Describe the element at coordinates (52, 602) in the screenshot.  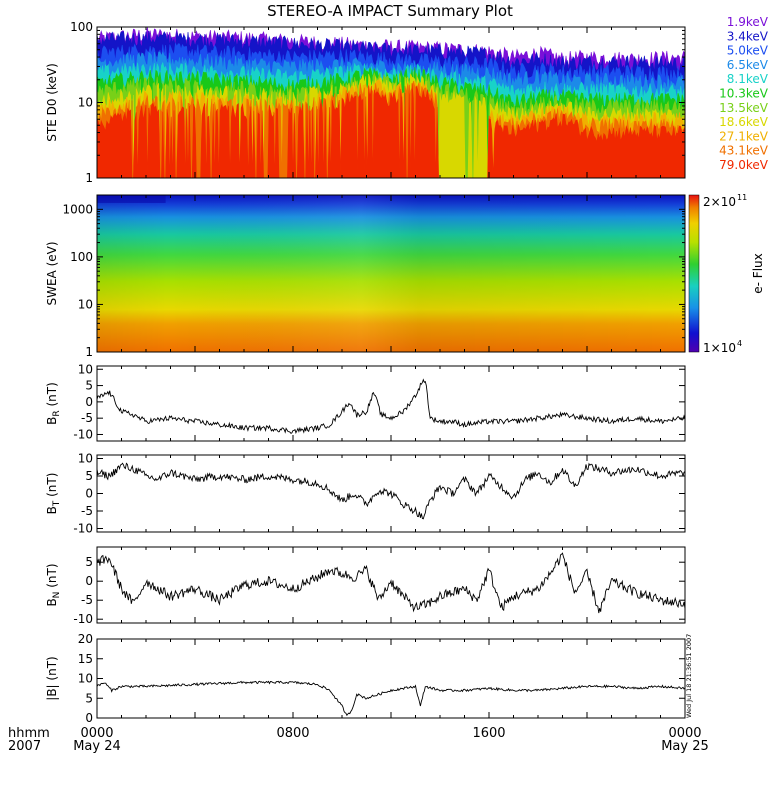
I see `bn-ylabel-main: B` at that location.